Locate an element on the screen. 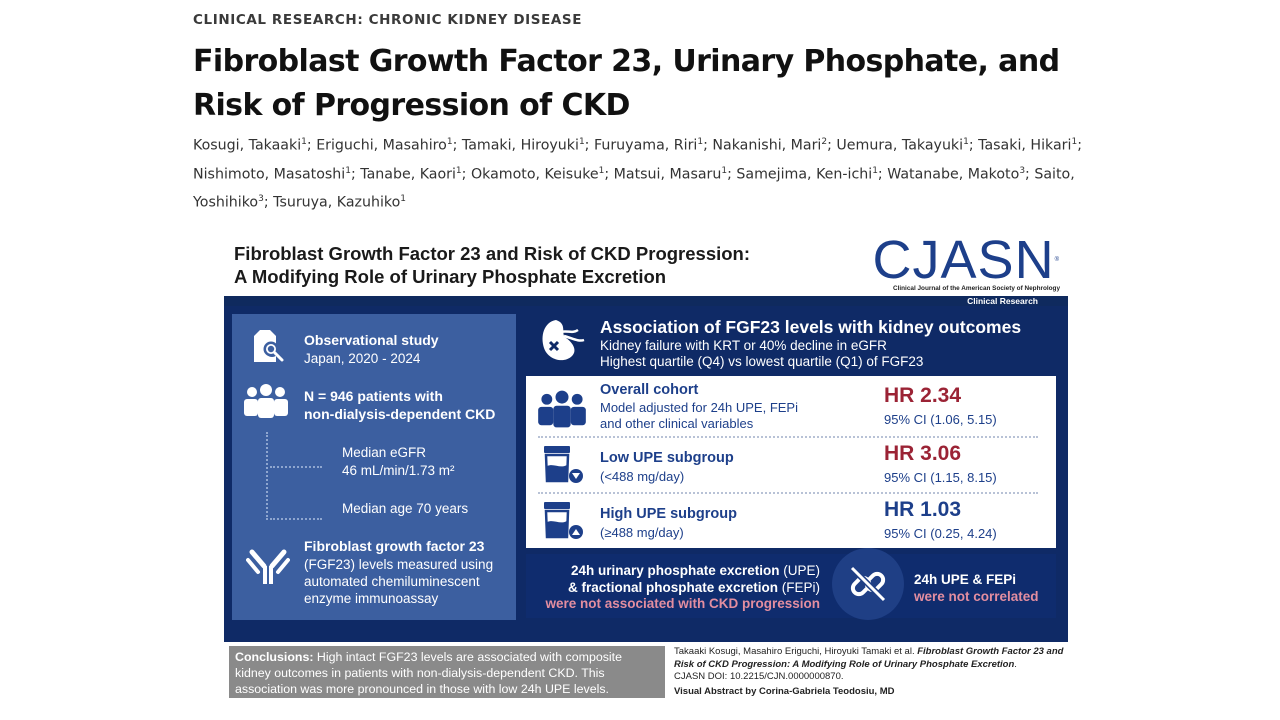 Image resolution: width=1280 pixels, height=720 pixels. hazard-ratio: HR 3.06 is located at coordinates (923, 453).